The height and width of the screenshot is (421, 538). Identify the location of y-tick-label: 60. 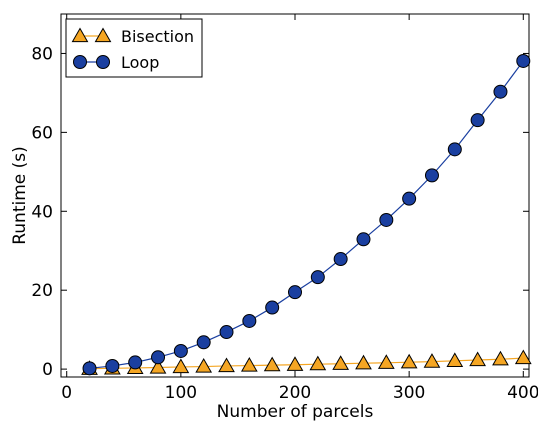
(42, 133).